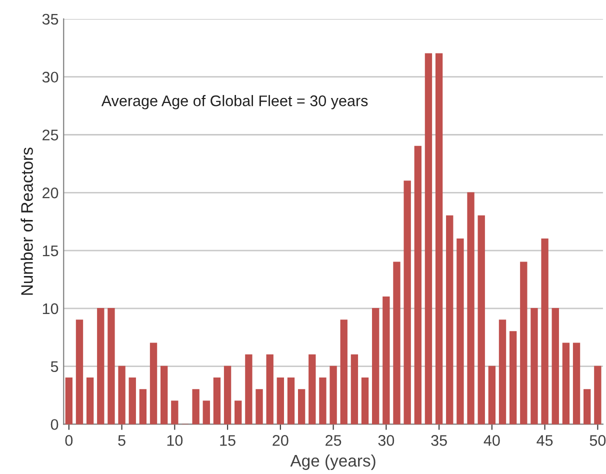 The image size is (606, 474). I want to click on x-tick-label: 25, so click(334, 440).